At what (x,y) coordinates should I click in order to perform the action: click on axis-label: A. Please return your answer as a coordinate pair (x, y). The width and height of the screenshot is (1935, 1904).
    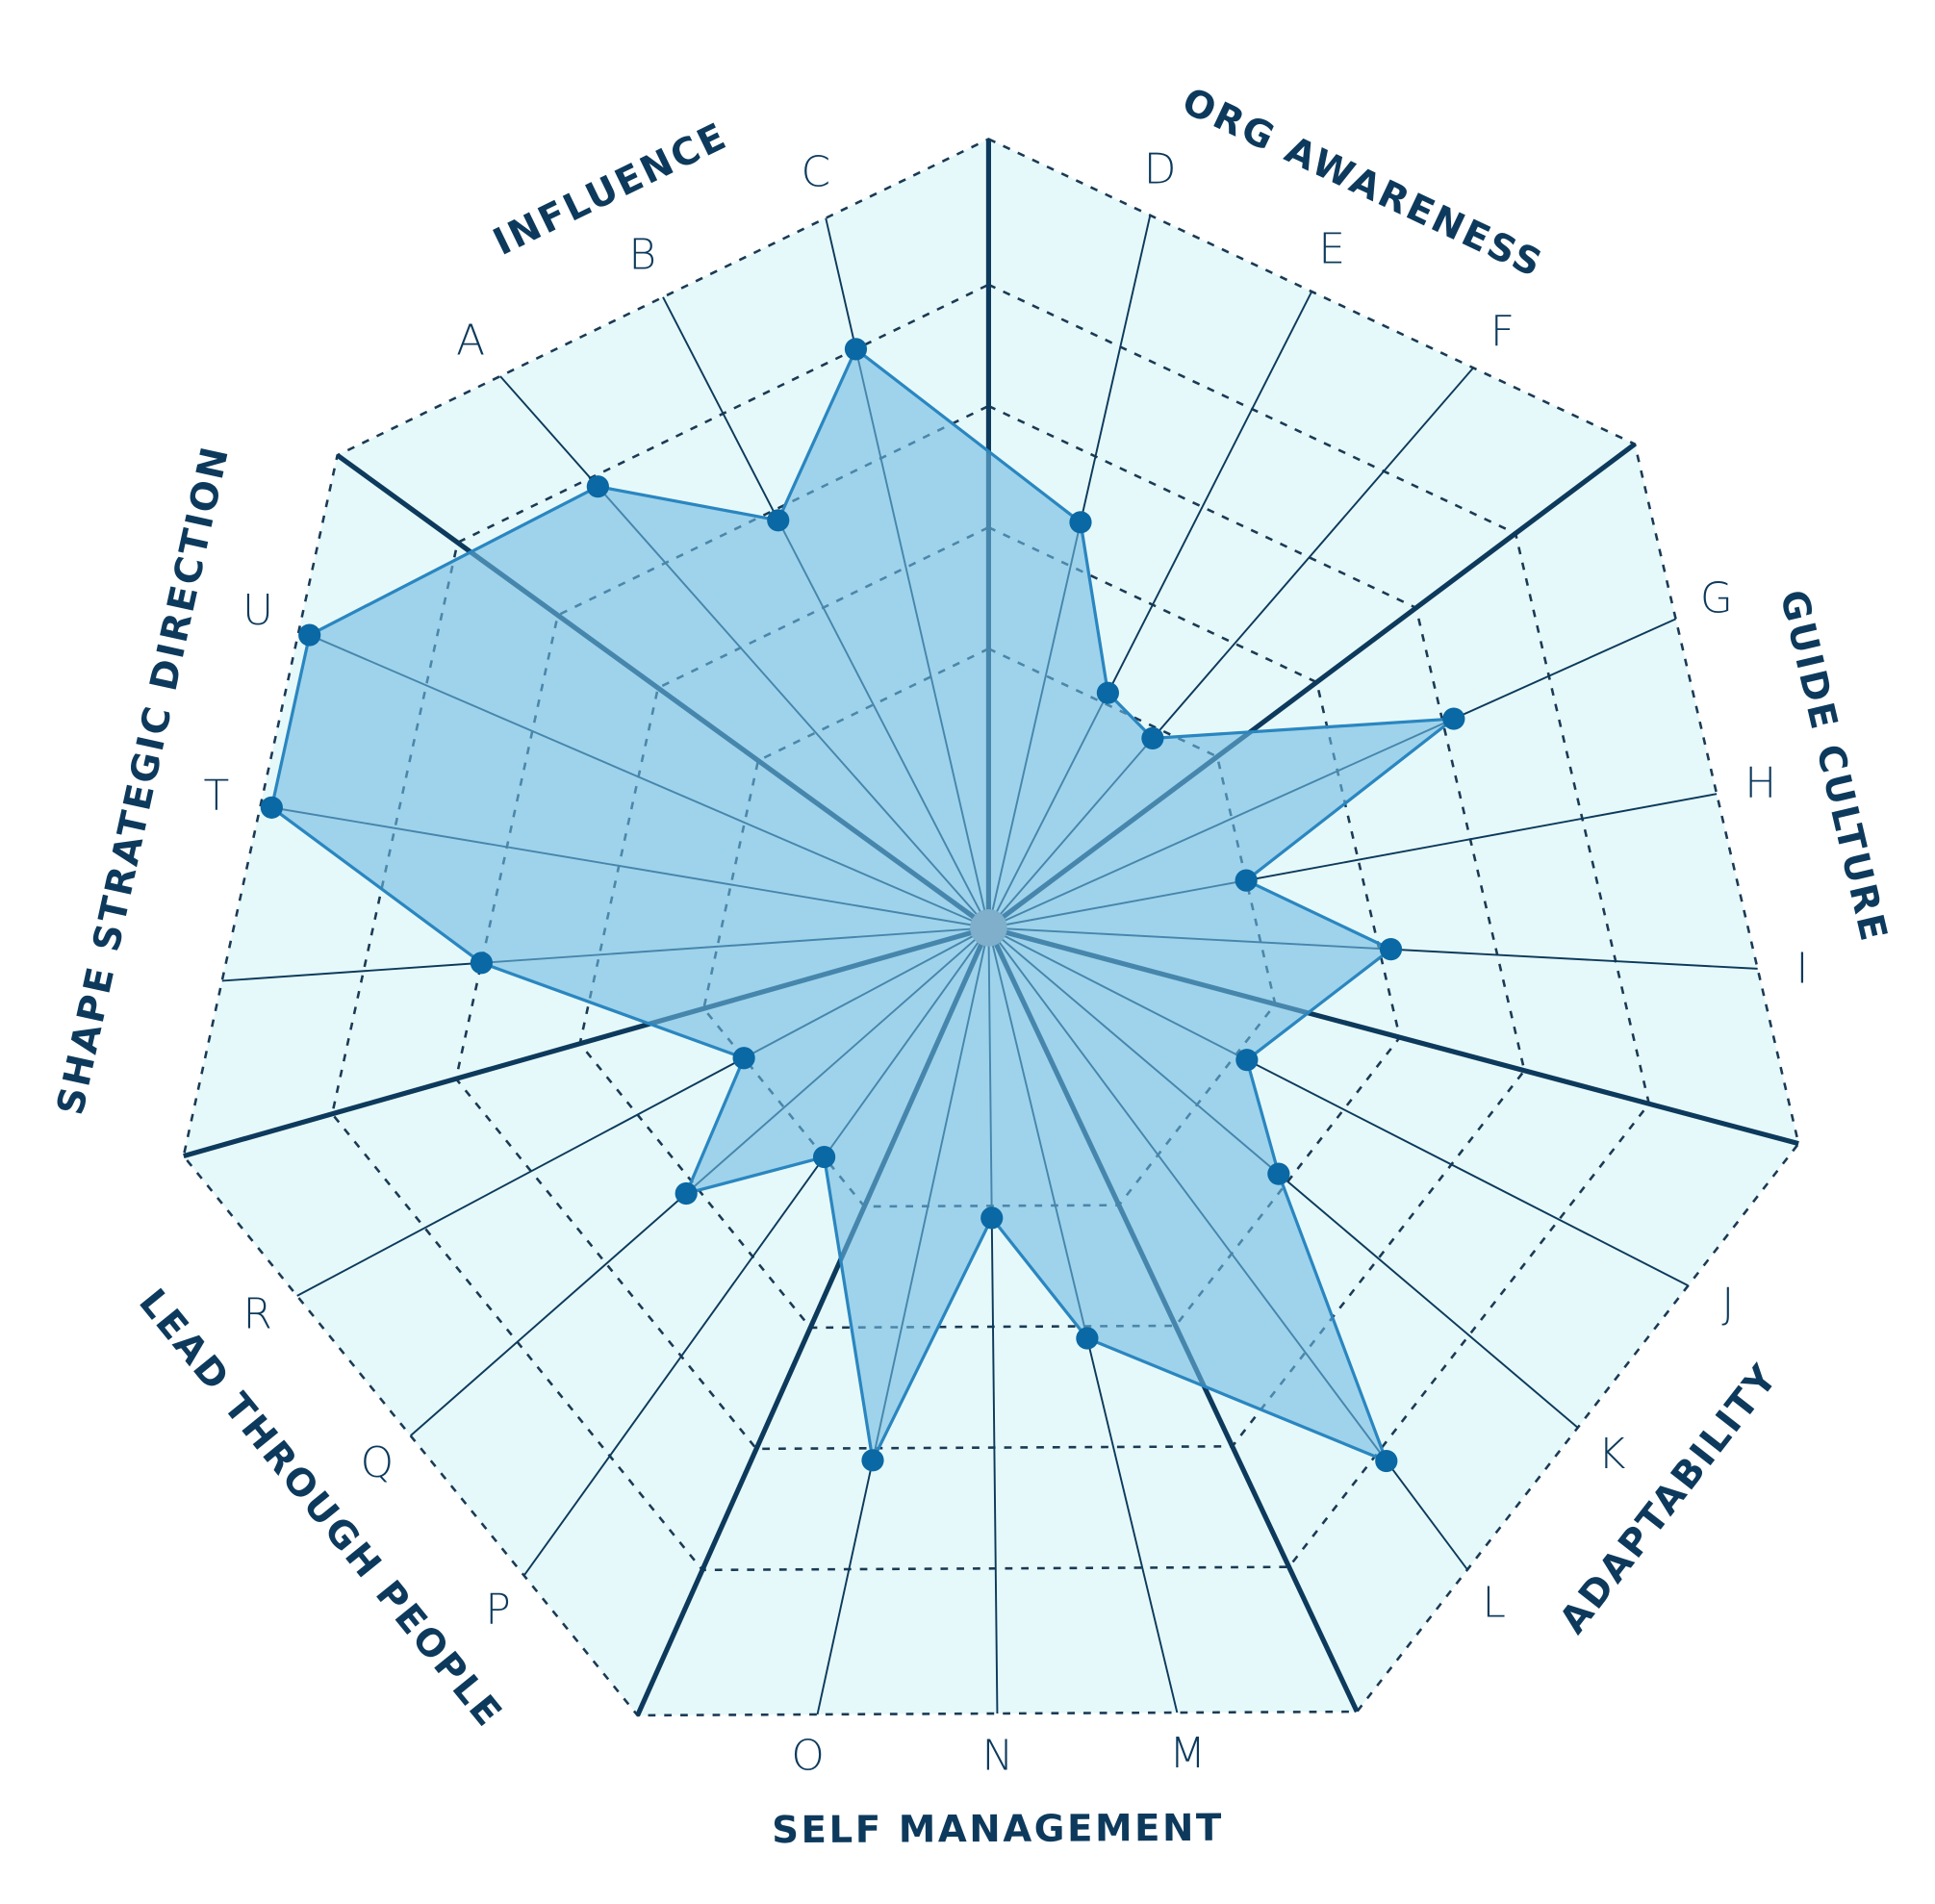
    Looking at the image, I should click on (470, 340).